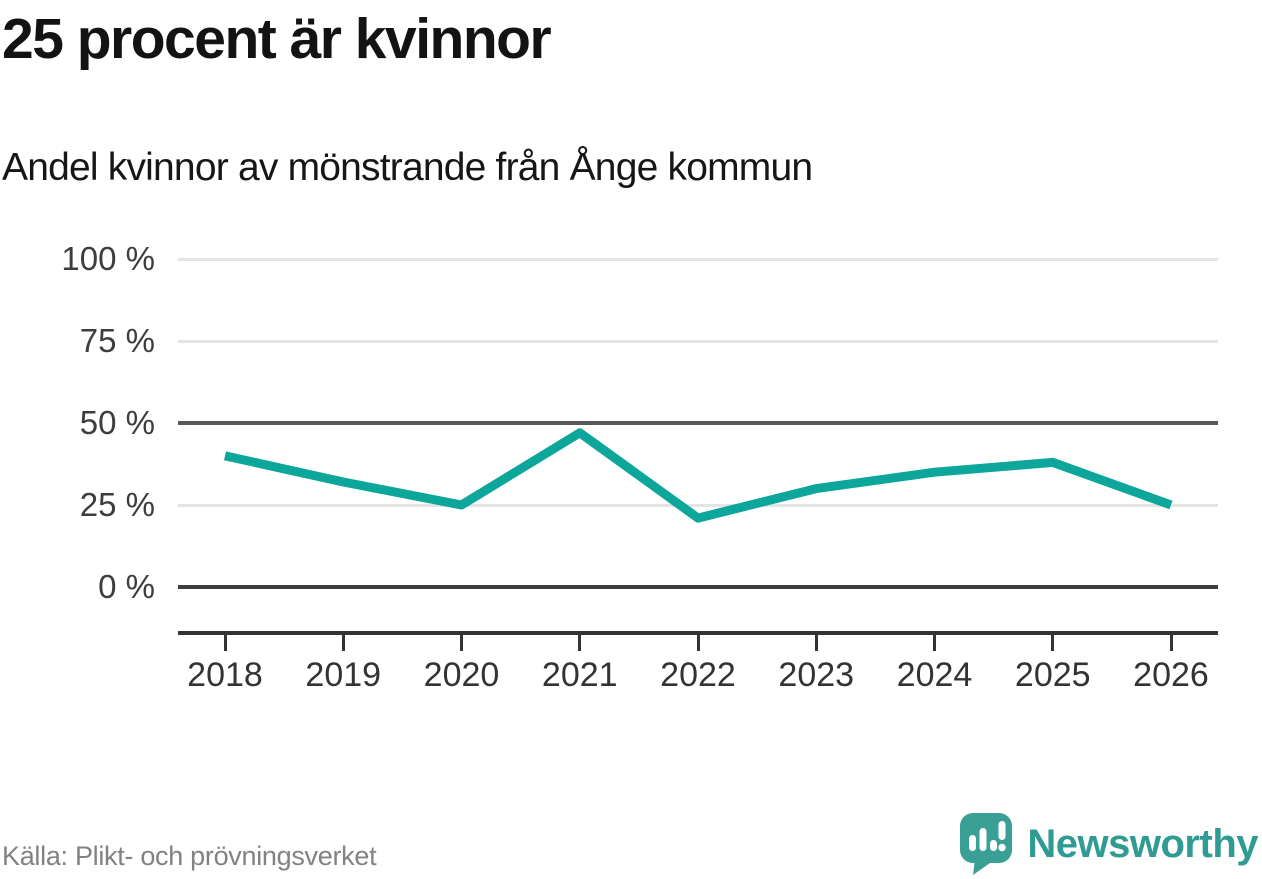 The width and height of the screenshot is (1262, 879). Describe the element at coordinates (1171, 675) in the screenshot. I see `x-tick-label: 2026` at that location.